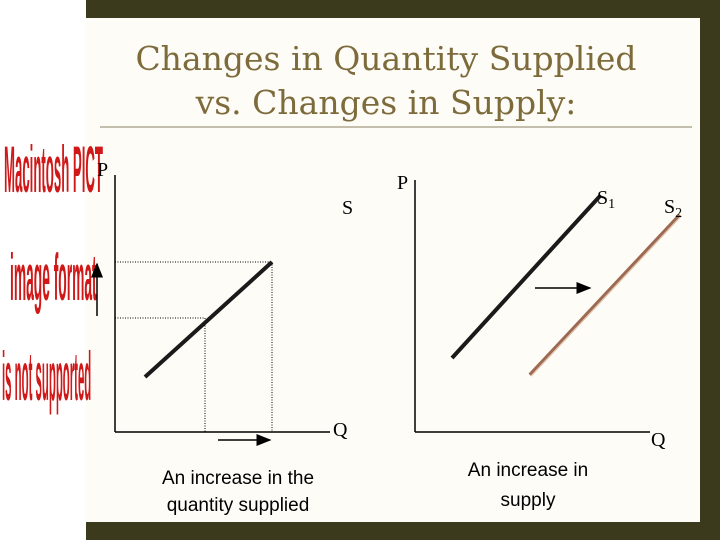  I want to click on title-line: Changes in Quantity Supplied, so click(385, 58).